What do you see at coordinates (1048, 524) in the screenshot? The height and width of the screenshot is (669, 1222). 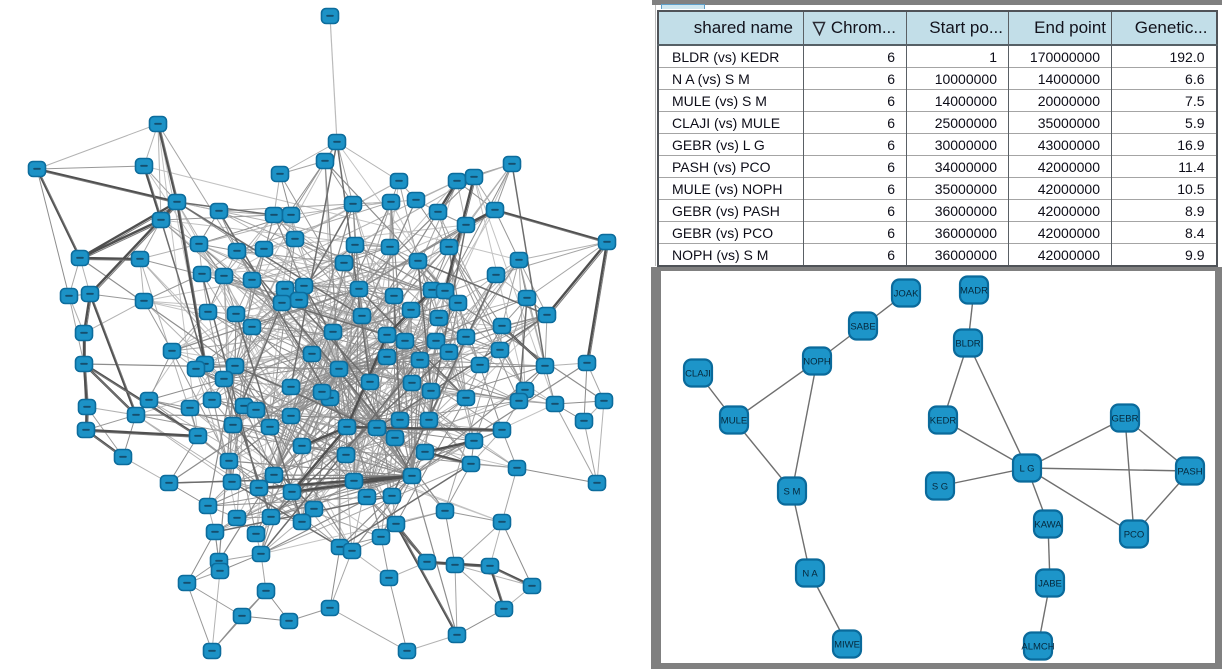 I see `svg-text: KAWA` at bounding box center [1048, 524].